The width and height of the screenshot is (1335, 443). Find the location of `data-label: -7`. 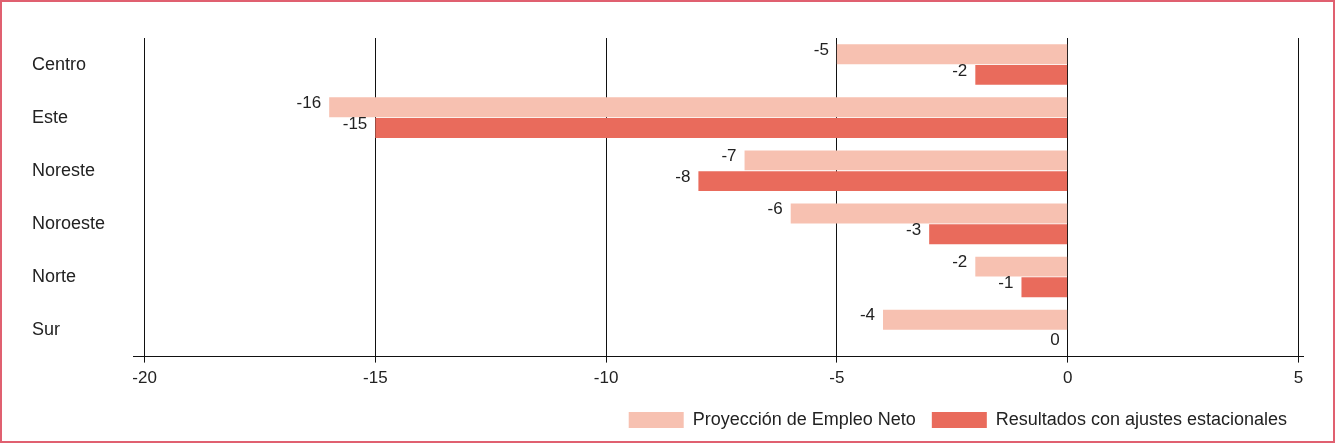

data-label: -7 is located at coordinates (729, 156).